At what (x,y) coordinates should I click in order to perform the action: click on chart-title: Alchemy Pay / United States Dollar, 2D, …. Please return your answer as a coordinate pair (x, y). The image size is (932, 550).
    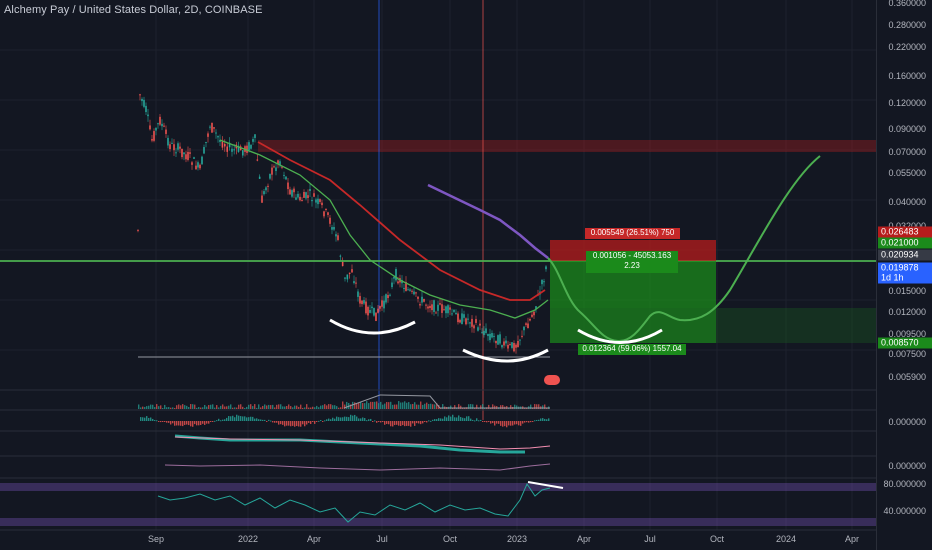
    Looking at the image, I should click on (133, 10).